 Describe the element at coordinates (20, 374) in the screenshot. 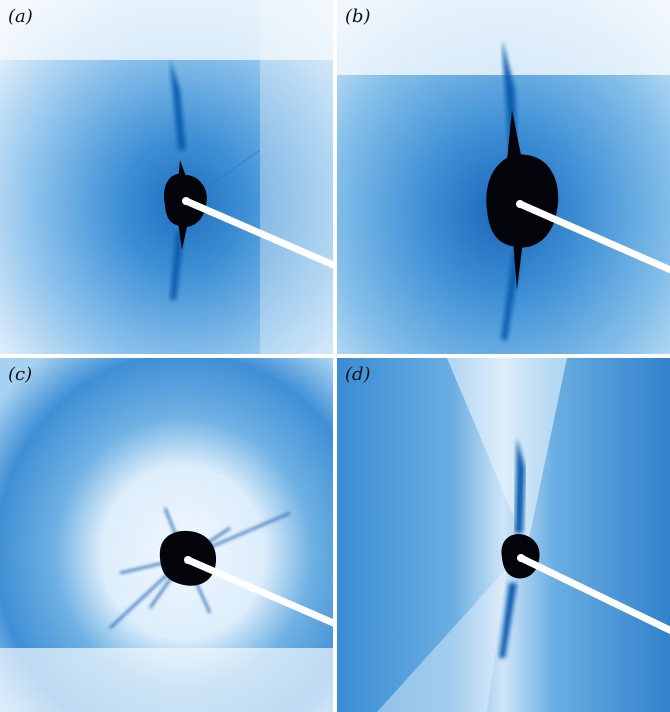

I see `panel-label-c: (c)` at that location.